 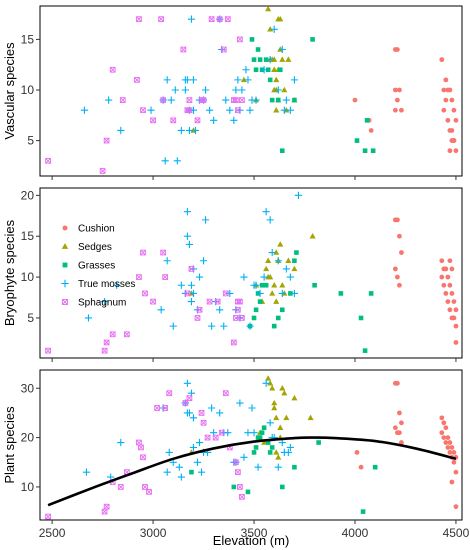 What do you see at coordinates (28, 236) in the screenshot?
I see `y-tick-label: 15` at bounding box center [28, 236].